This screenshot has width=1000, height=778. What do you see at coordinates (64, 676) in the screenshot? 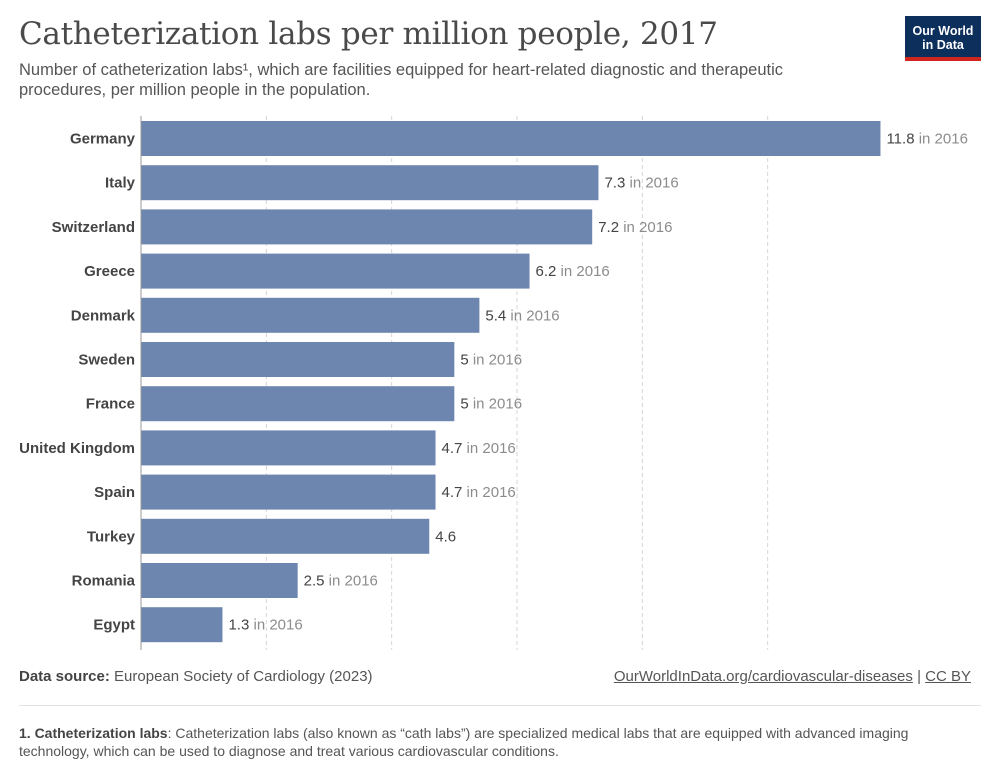
I see `data-source-label: Data source:` at bounding box center [64, 676].